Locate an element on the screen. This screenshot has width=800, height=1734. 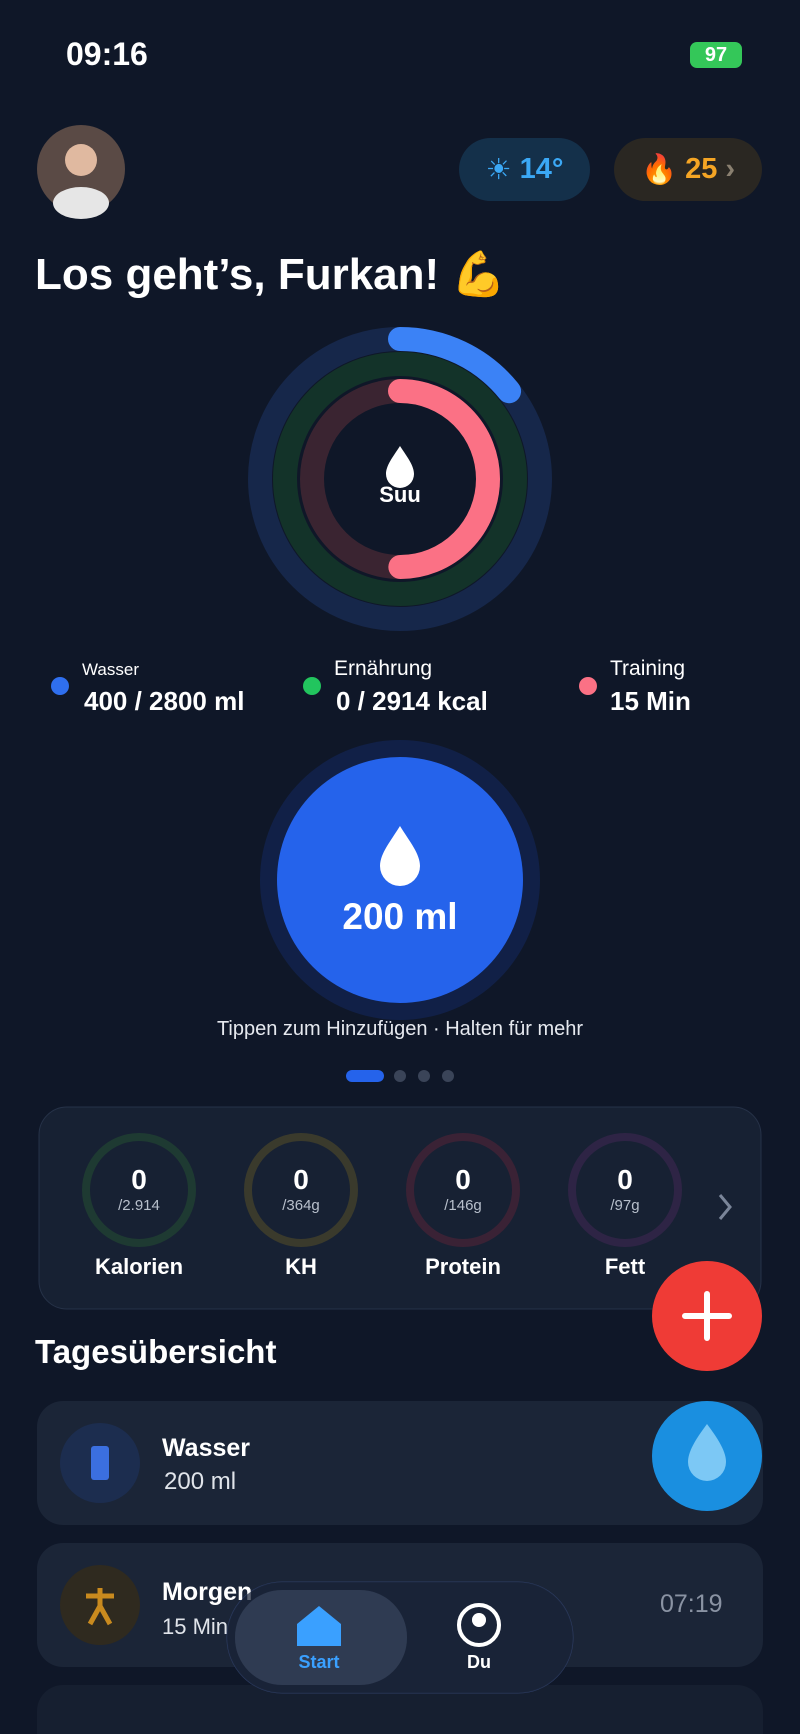
training-ring is located at coordinates (400, 479).